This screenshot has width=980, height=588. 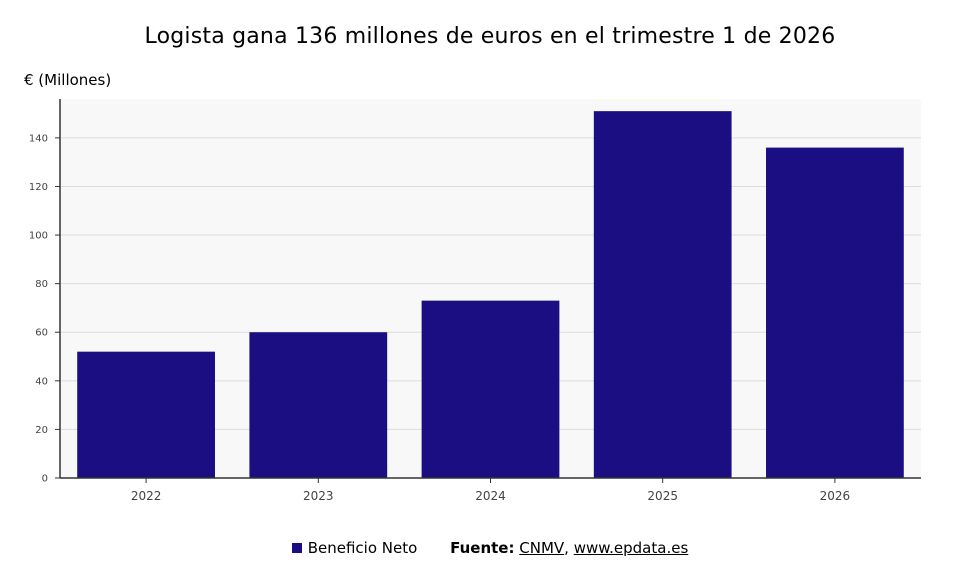 What do you see at coordinates (631, 547) in the screenshot?
I see `source-link-epdata: www.epdata.es` at bounding box center [631, 547].